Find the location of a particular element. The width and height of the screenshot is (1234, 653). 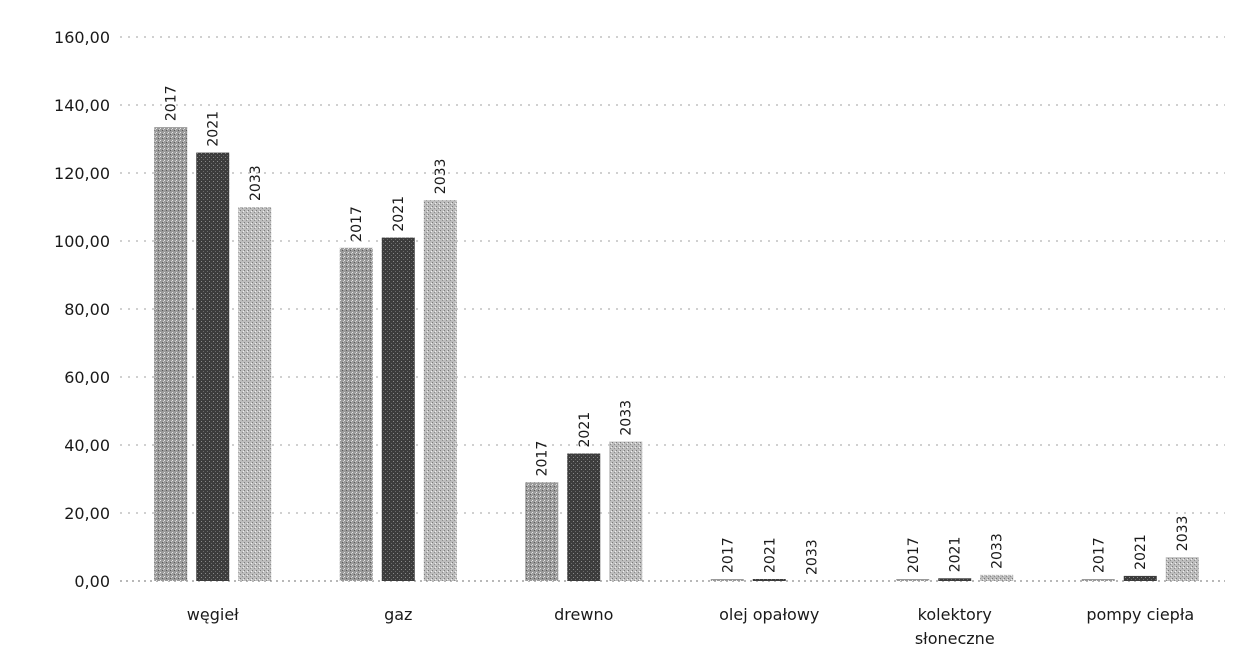

x-category-label: słoneczne is located at coordinates (955, 638).